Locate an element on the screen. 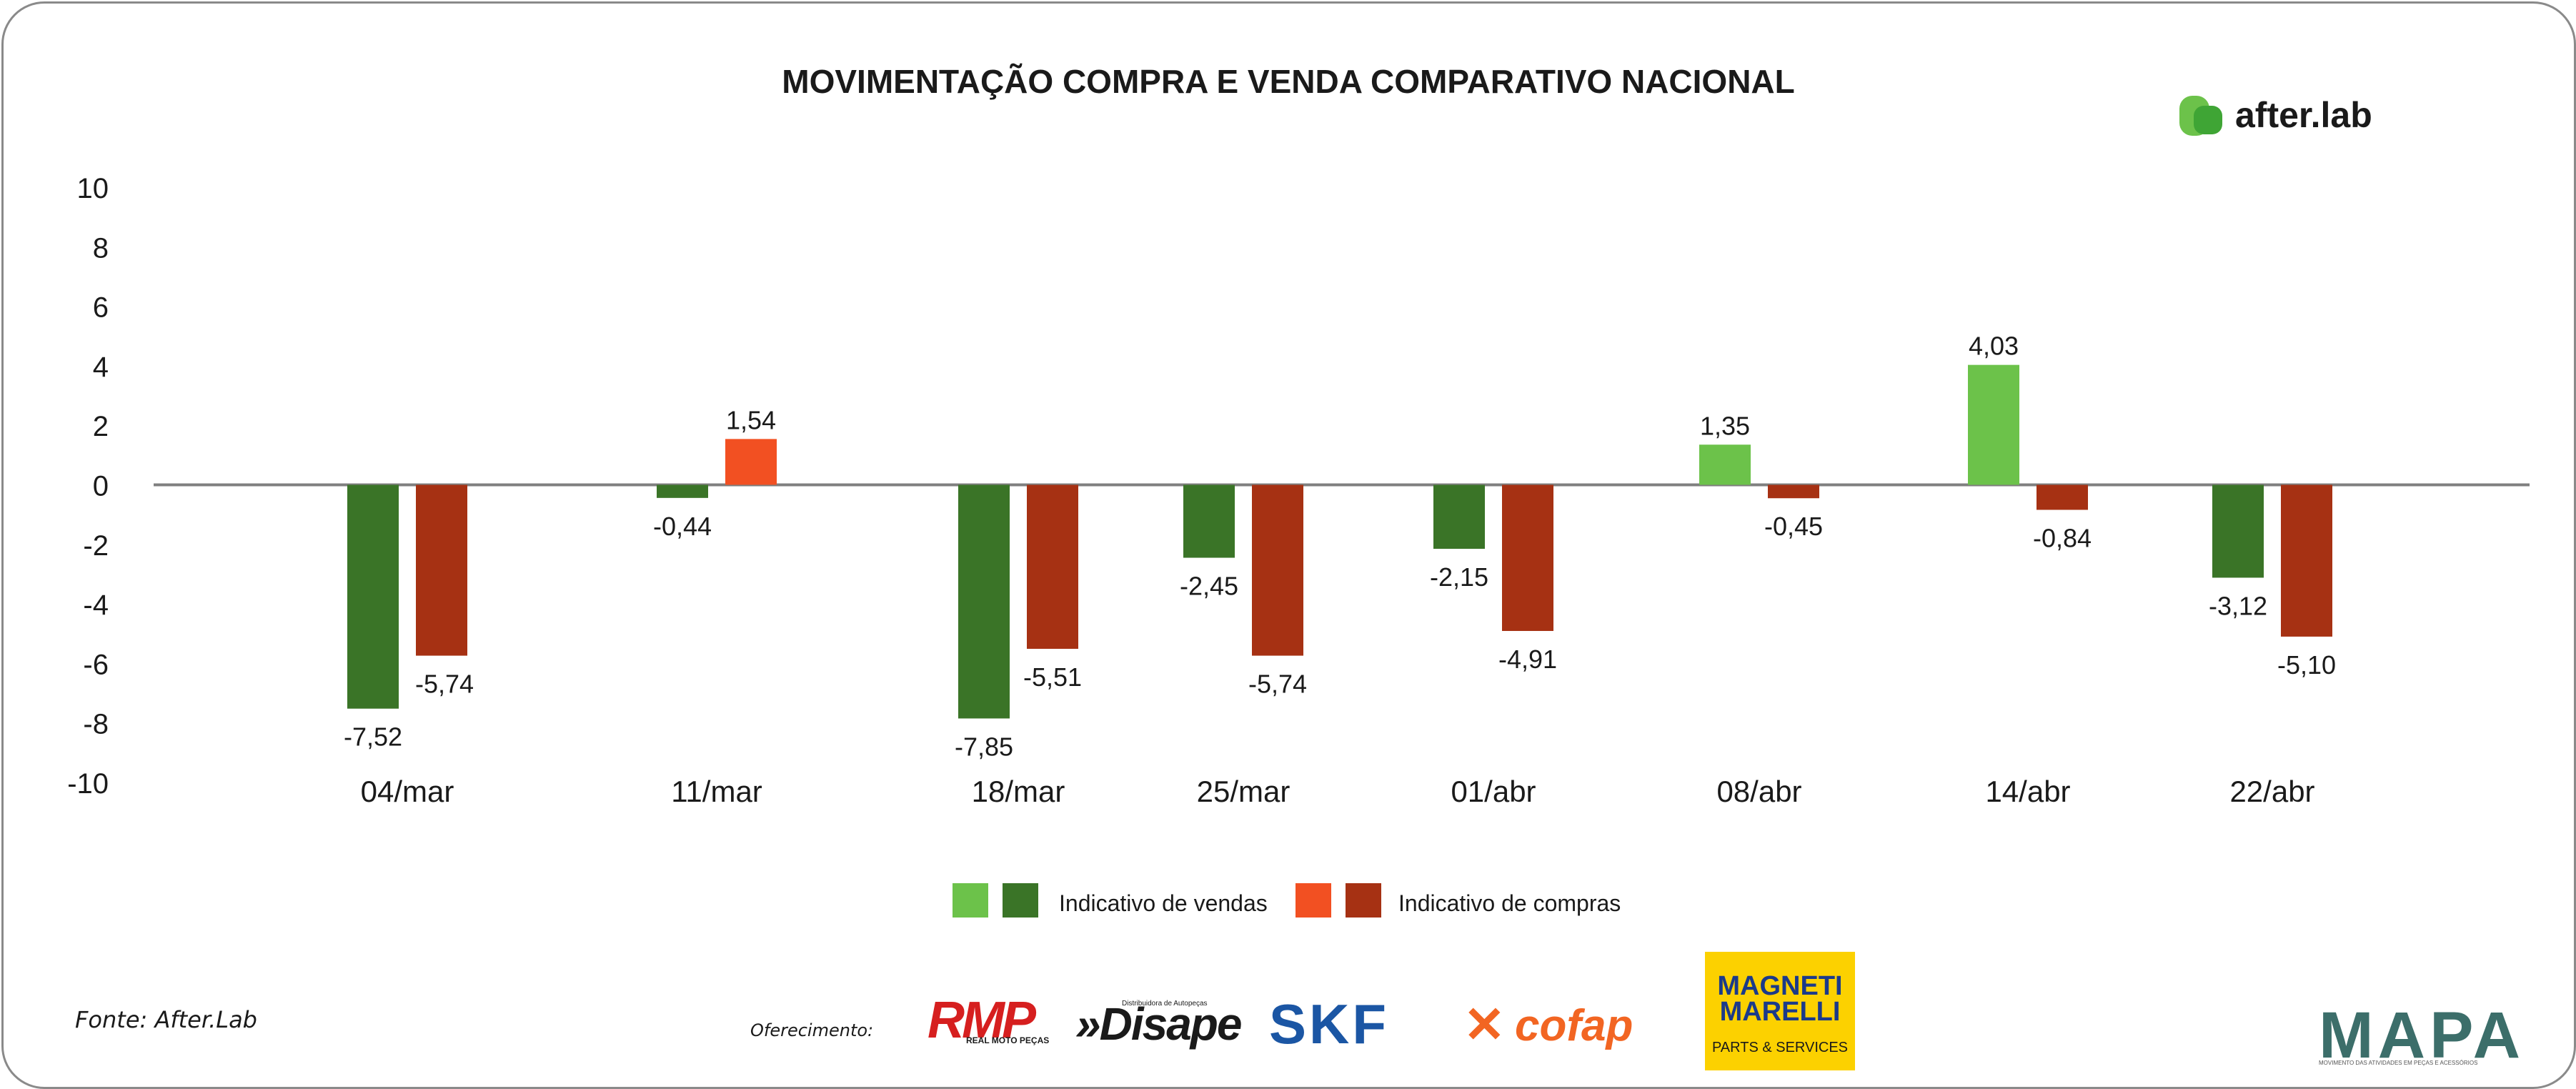 The width and height of the screenshot is (2576, 1089). bar-value-label: -7,52 is located at coordinates (373, 737).